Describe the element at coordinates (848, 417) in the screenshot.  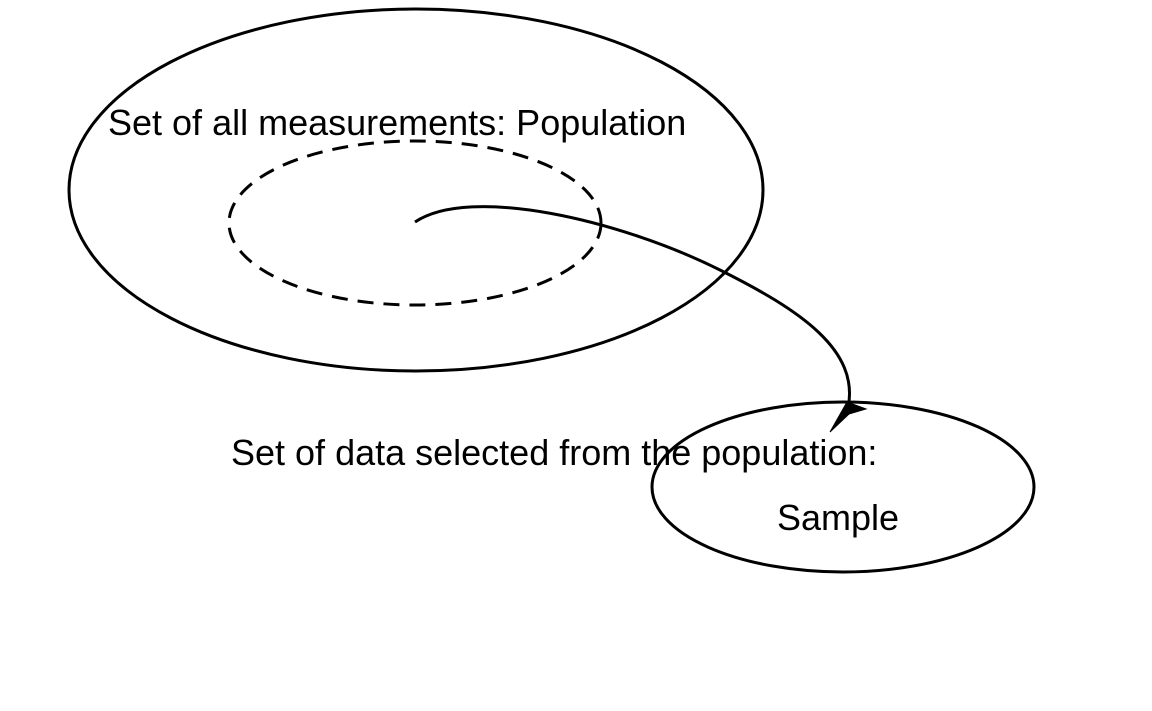
I see `selection-arrowhead` at that location.